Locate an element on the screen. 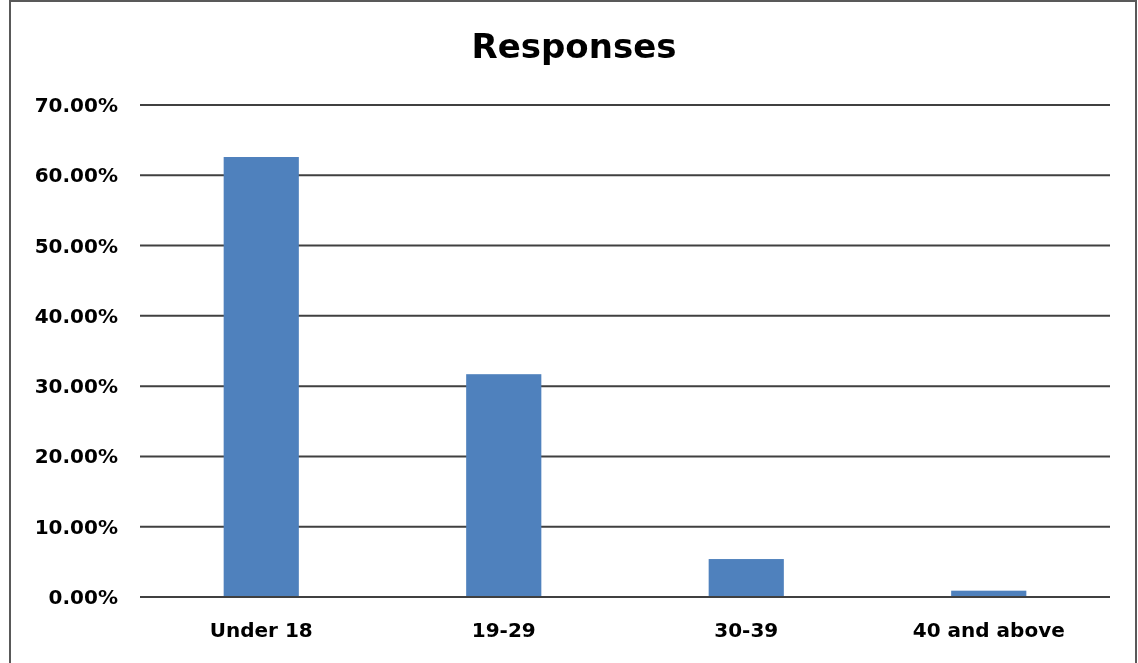  chart-title: Responses is located at coordinates (574, 46).